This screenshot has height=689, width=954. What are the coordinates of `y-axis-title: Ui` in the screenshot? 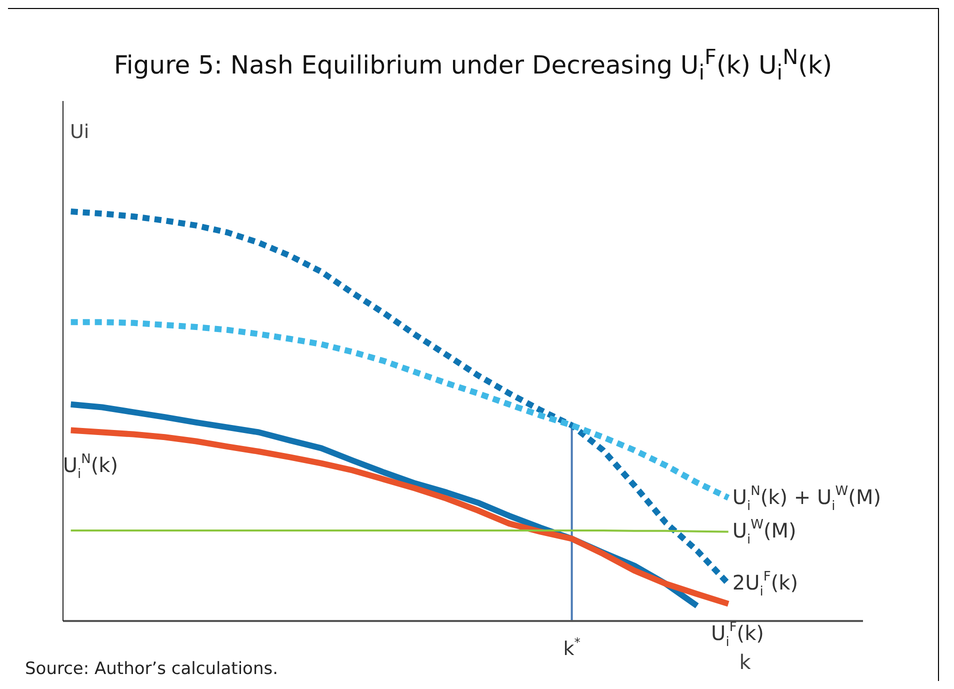 It's located at (80, 132).